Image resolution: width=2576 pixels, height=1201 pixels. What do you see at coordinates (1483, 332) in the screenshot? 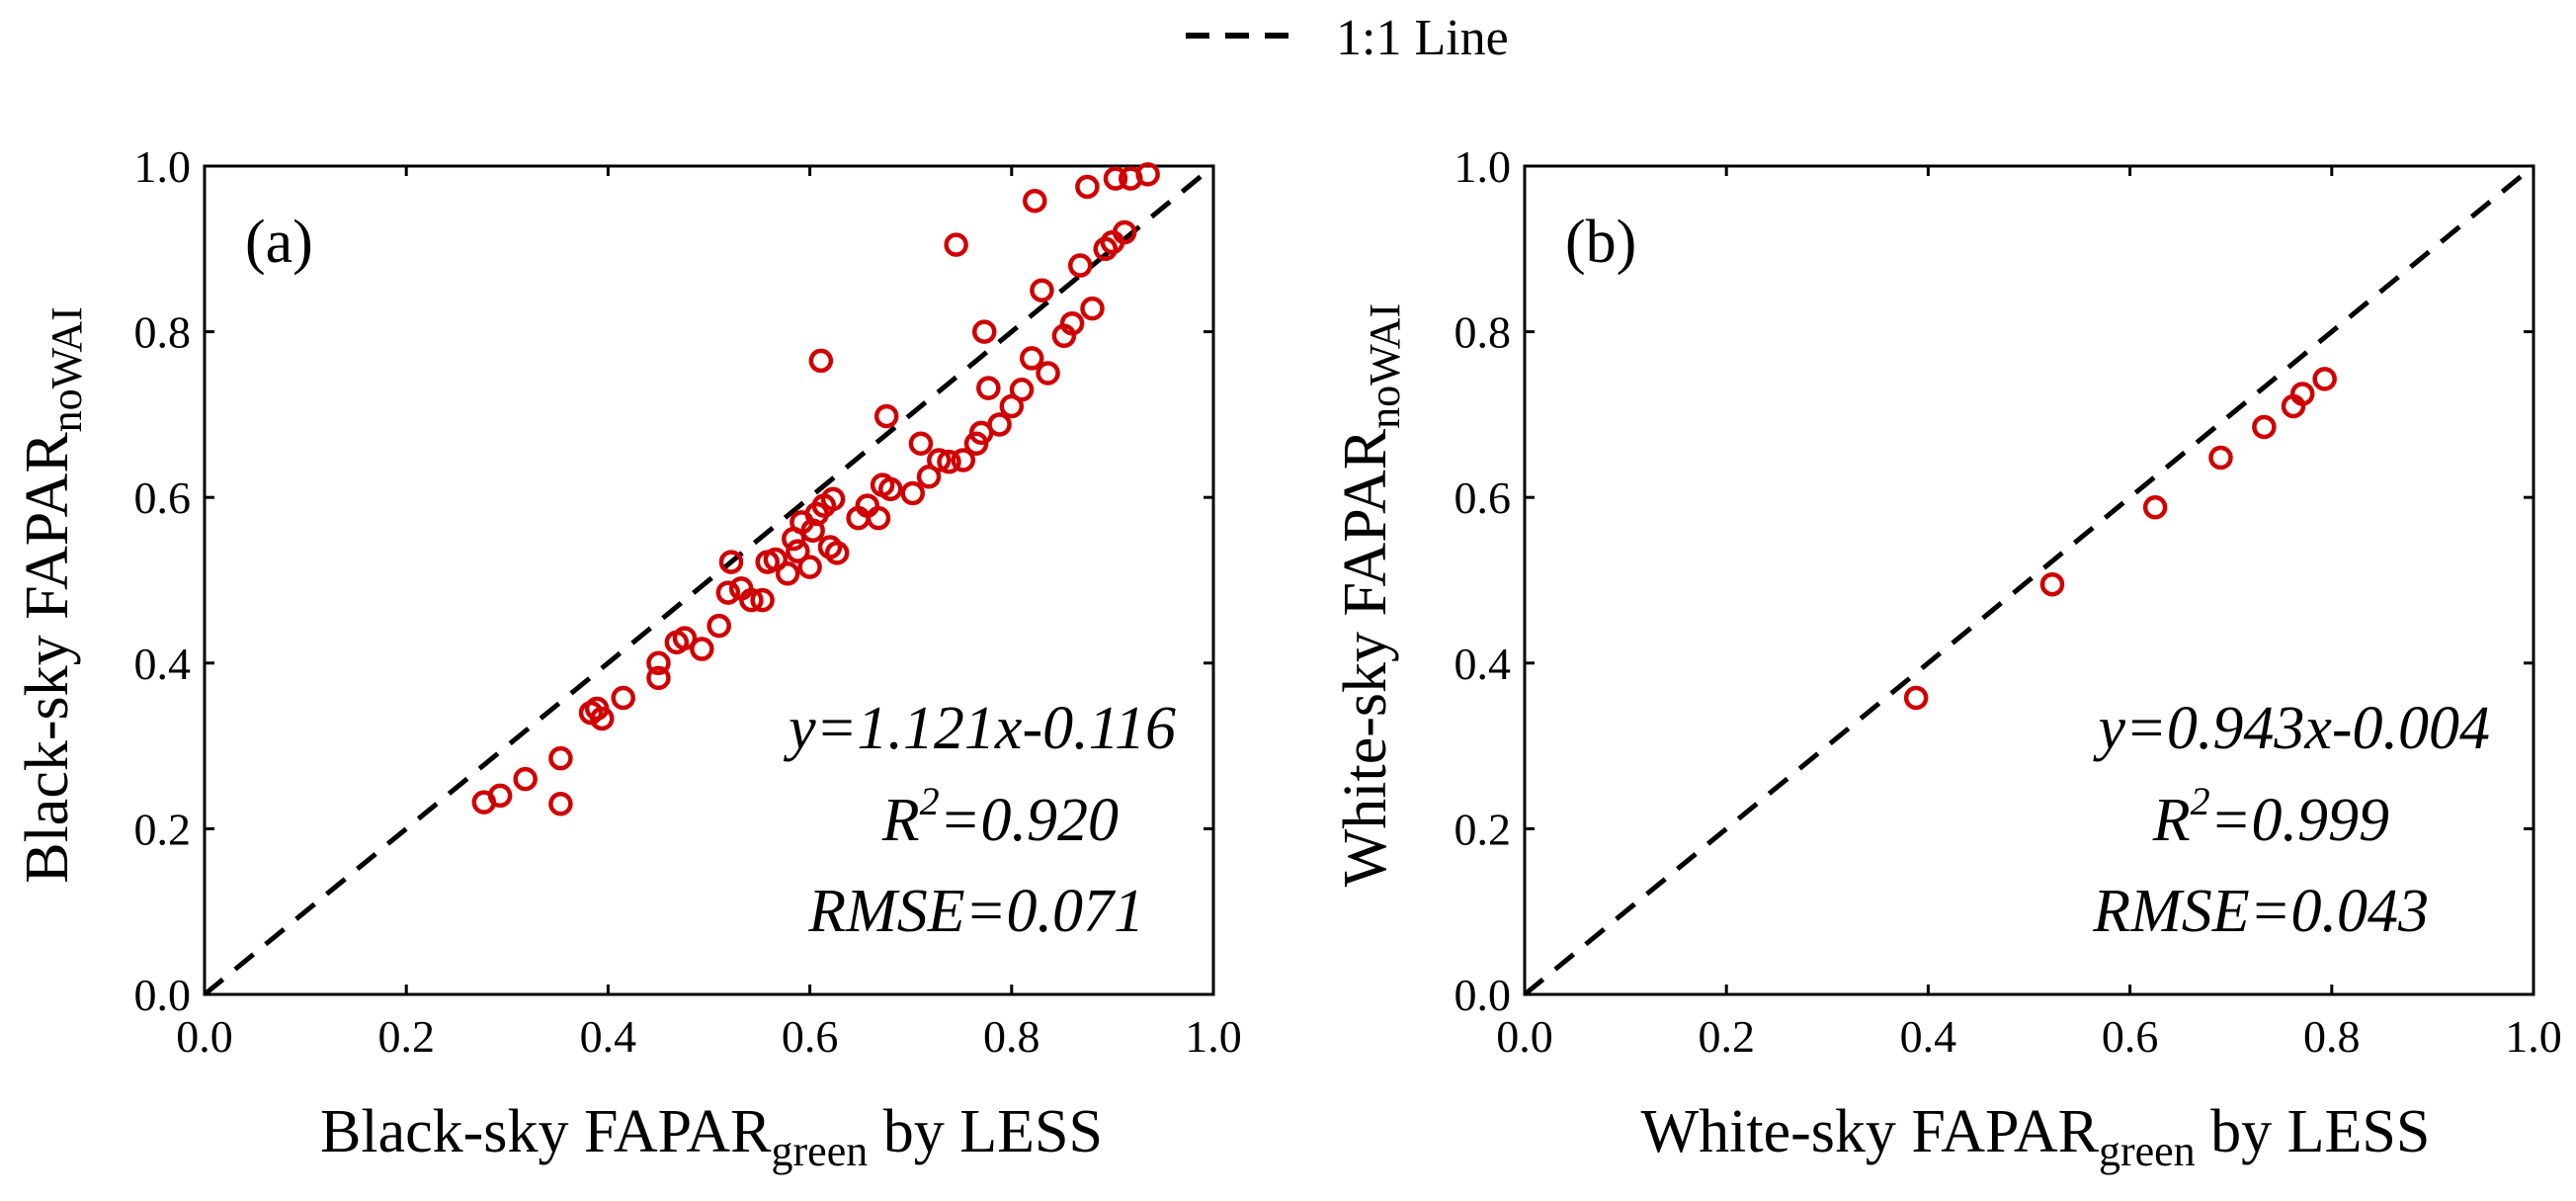
I see `panel-b-y-tick-label: 0.8` at bounding box center [1483, 332].